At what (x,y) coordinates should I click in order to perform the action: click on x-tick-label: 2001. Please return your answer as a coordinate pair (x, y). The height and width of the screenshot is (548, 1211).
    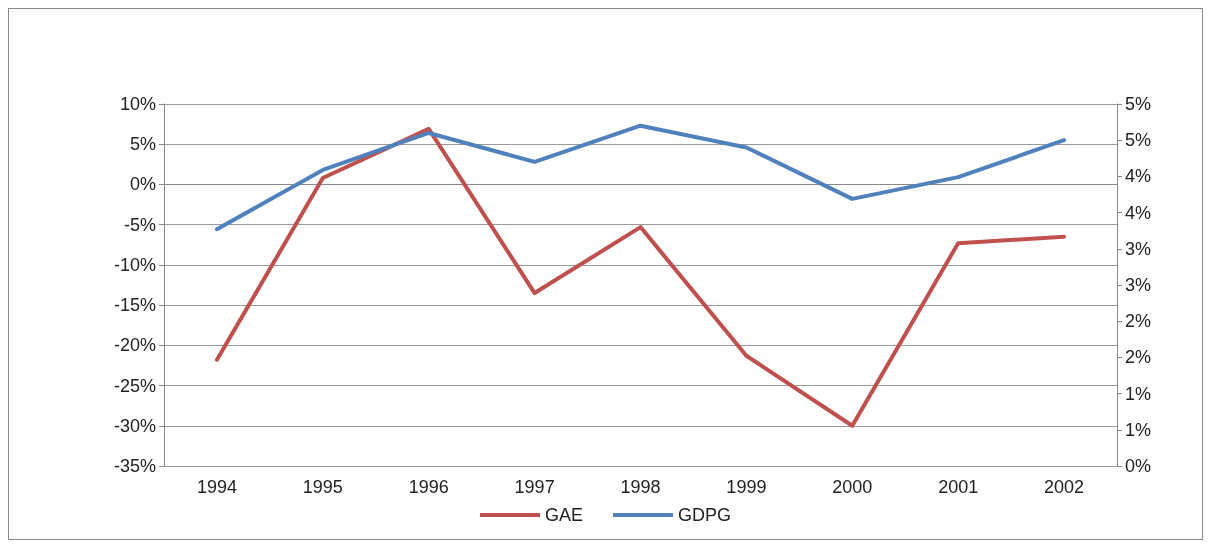
    Looking at the image, I should click on (958, 487).